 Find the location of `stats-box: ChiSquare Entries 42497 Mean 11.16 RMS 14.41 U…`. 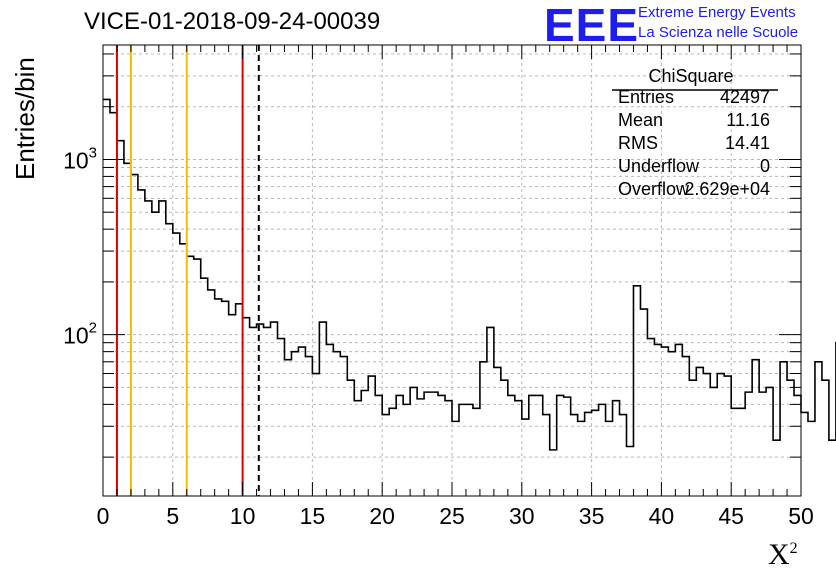

stats-box: ChiSquare Entries 42497 Mean 11.16 RMS 14.41 U… is located at coordinates (695, 134).